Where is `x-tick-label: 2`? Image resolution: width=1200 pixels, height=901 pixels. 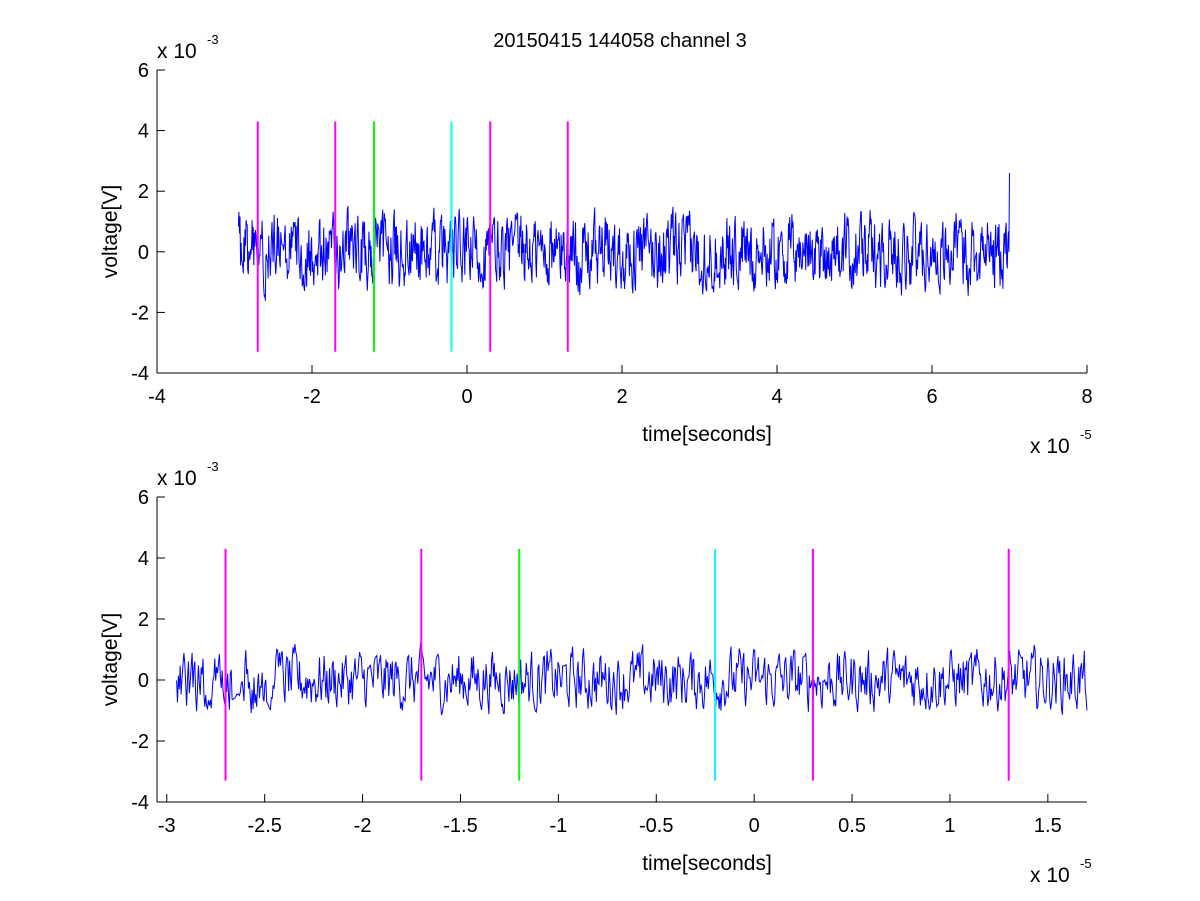 x-tick-label: 2 is located at coordinates (621, 397).